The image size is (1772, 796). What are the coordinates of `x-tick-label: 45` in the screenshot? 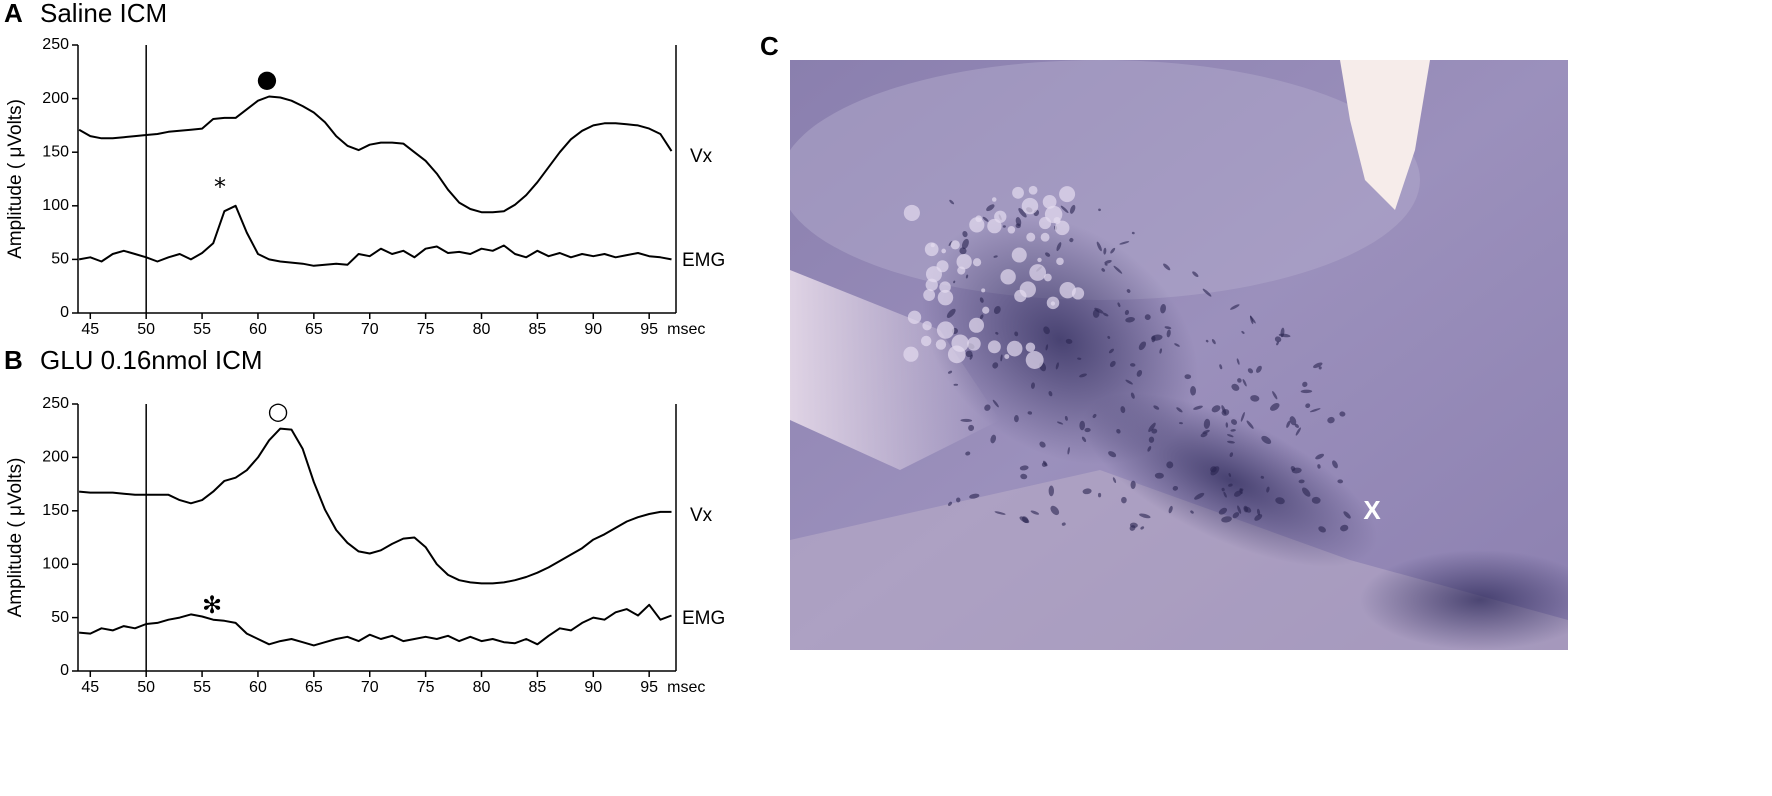 It's located at (90, 687).